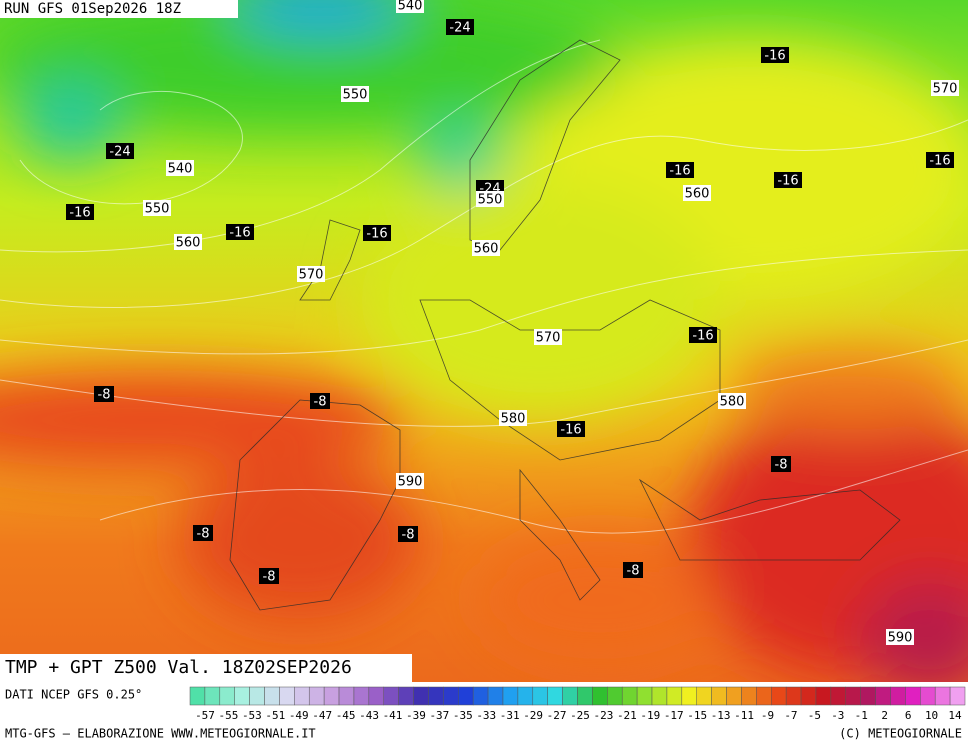  I want to click on scale-tick-label: -35, so click(463, 715).